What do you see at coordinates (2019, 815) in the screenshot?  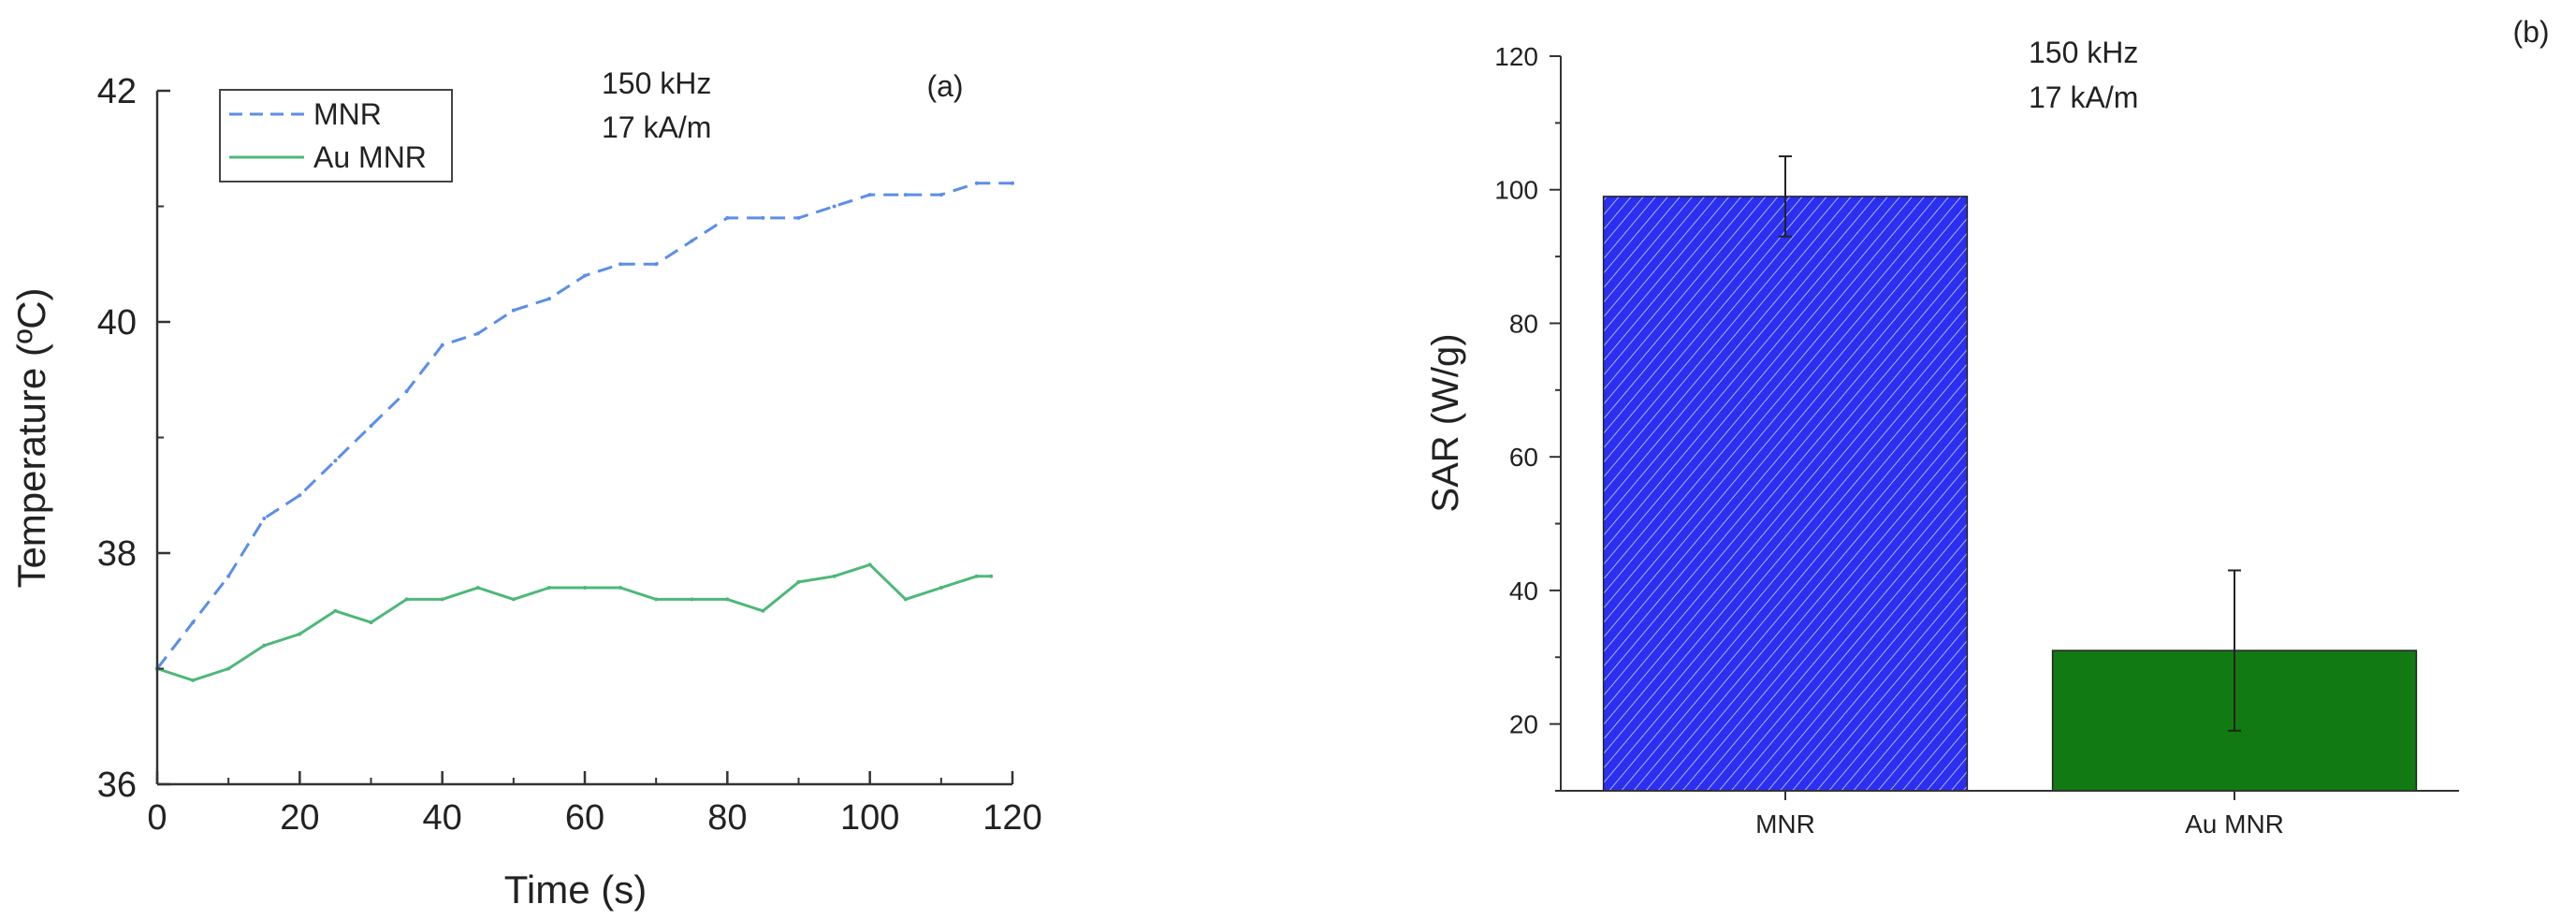 I see `x-ticks: MNR Au MNR` at bounding box center [2019, 815].